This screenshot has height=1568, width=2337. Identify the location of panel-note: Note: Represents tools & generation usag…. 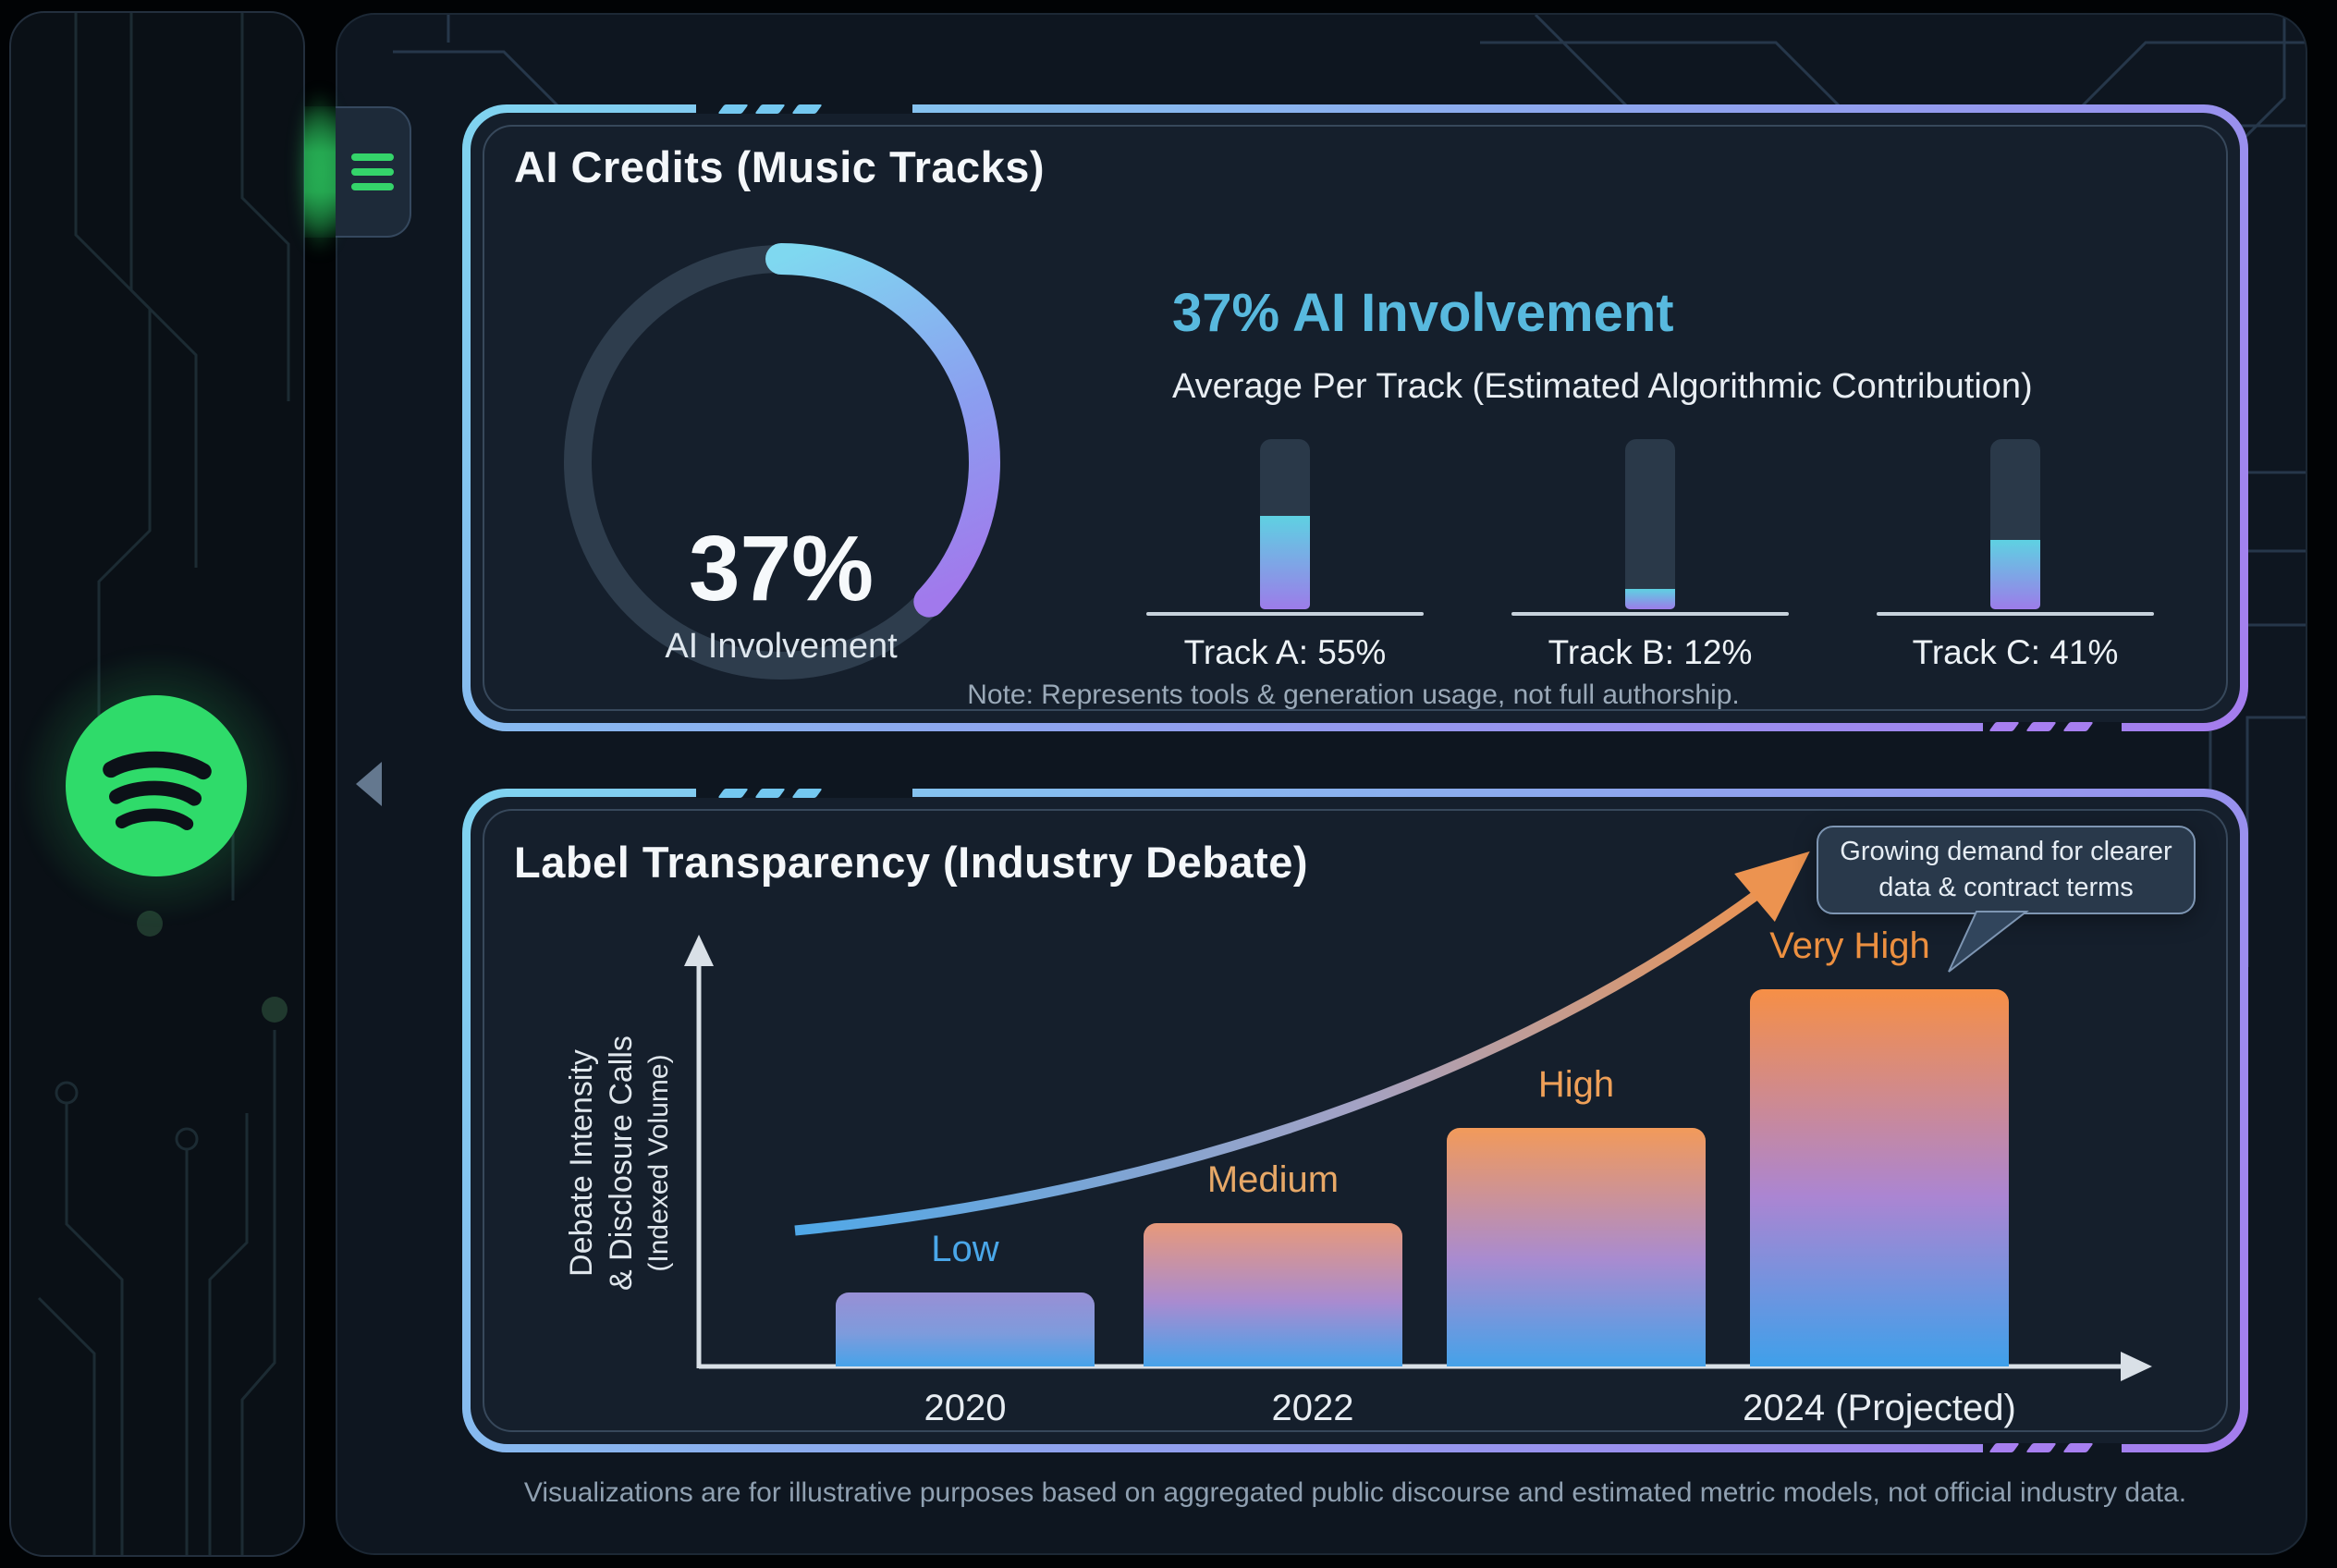
(1353, 695).